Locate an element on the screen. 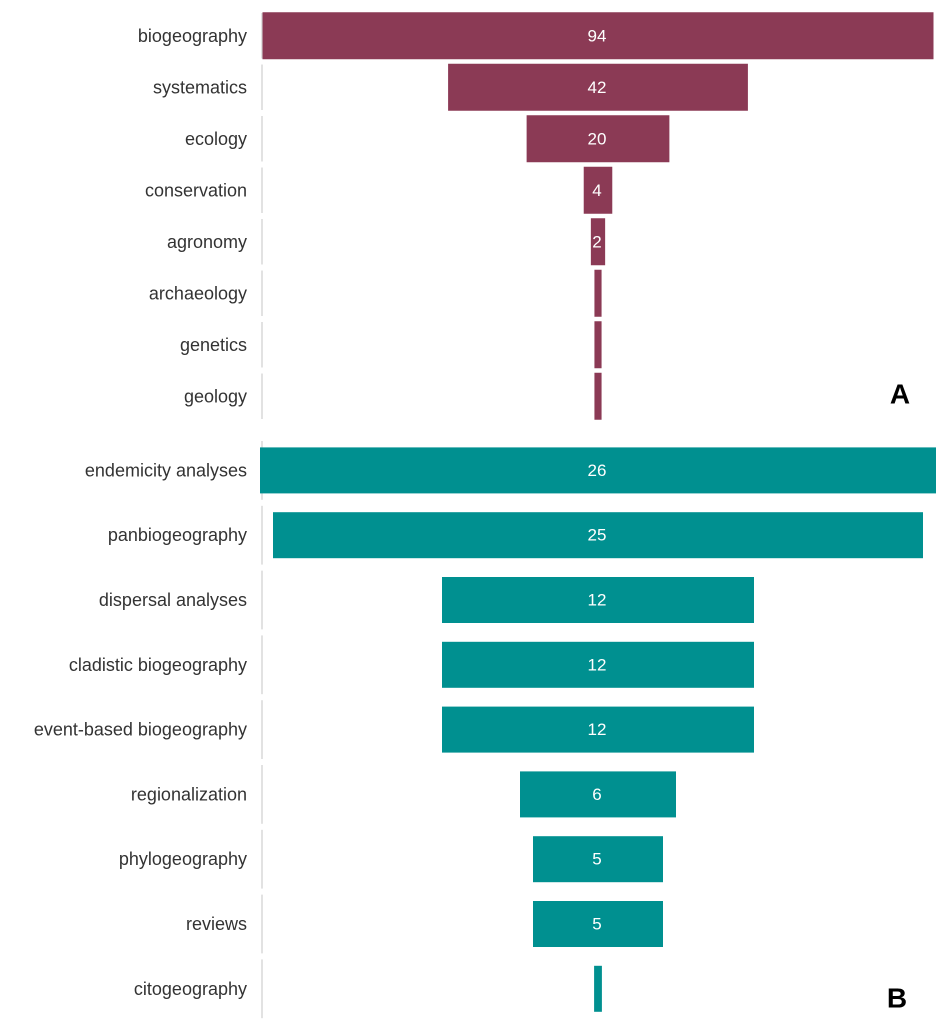 The height and width of the screenshot is (1033, 947). bar-event-based-biogeography is located at coordinates (598, 729).